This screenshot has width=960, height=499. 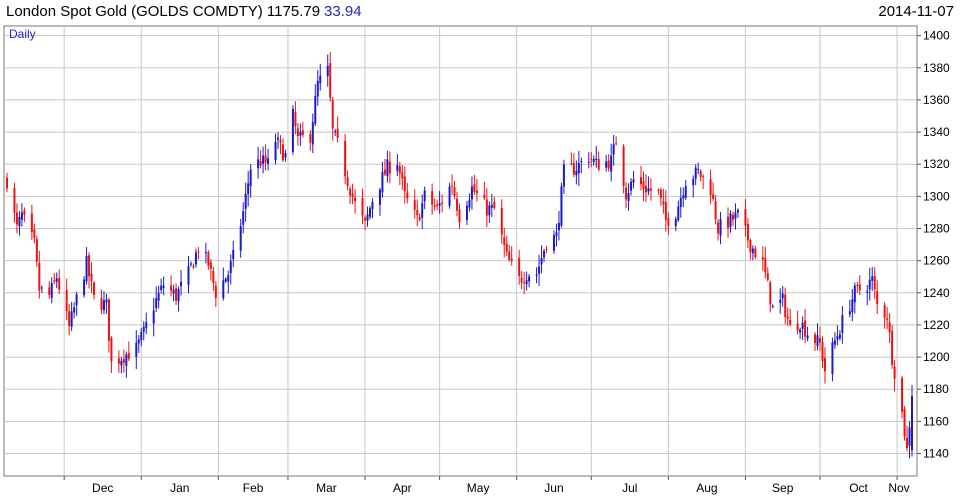 I want to click on y-tick-label: 1260, so click(x=936, y=261).